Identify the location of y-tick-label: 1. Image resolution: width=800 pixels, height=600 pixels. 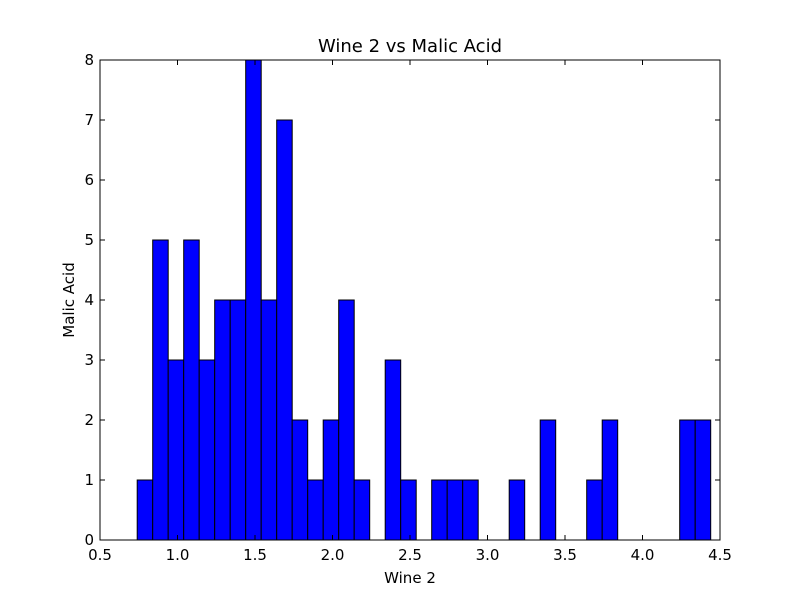
(89, 480).